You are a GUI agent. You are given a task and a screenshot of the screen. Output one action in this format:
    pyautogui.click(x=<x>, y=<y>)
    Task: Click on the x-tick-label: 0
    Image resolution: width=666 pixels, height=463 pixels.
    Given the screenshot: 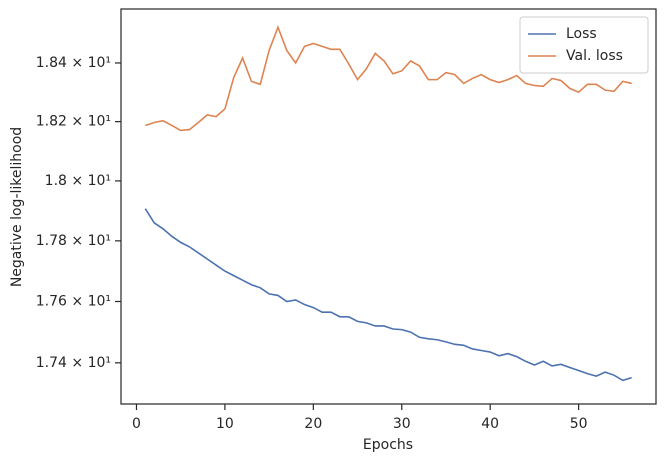 What is the action you would take?
    pyautogui.click(x=136, y=424)
    